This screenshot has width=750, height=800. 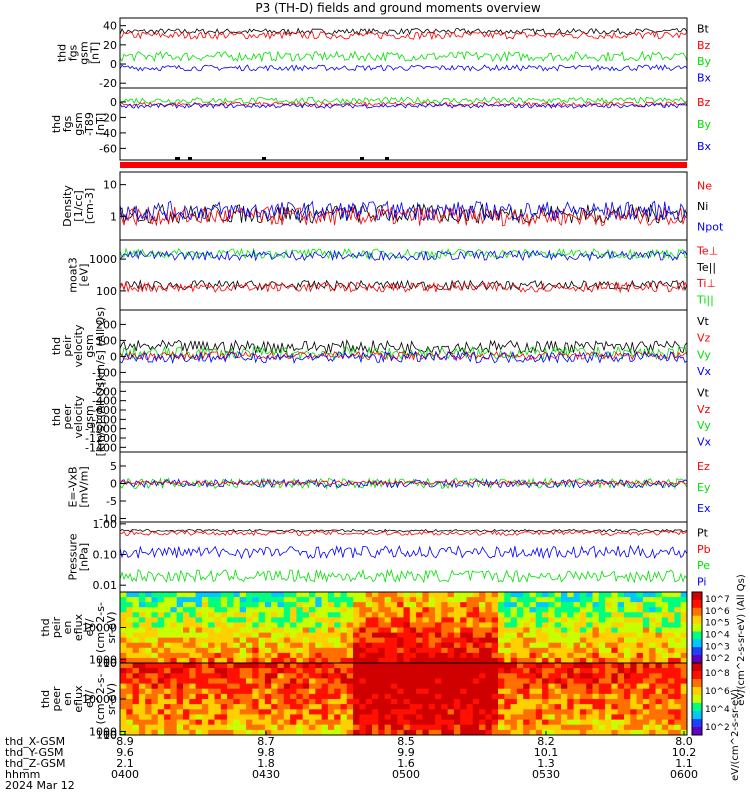 What do you see at coordinates (73, 486) in the screenshot?
I see `y-axis-label-line: E=-VxB` at bounding box center [73, 486].